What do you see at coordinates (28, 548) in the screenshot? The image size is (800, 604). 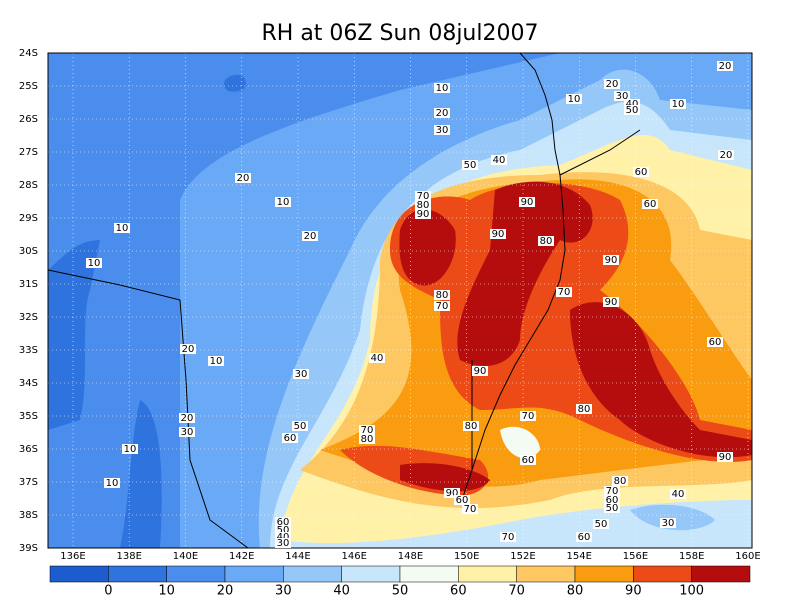 I see `lat-label: 39S` at bounding box center [28, 548].